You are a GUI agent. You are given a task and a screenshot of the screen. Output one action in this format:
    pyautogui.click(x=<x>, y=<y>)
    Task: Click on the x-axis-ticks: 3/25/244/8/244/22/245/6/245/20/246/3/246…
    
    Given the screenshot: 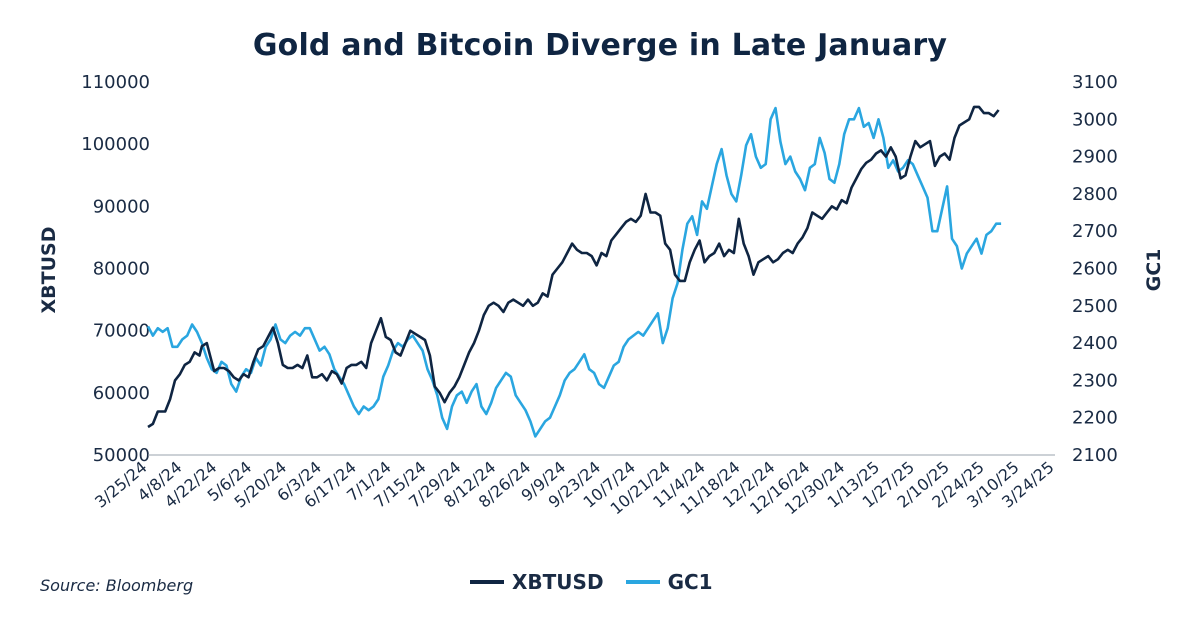 What is the action you would take?
    pyautogui.click(x=574, y=488)
    